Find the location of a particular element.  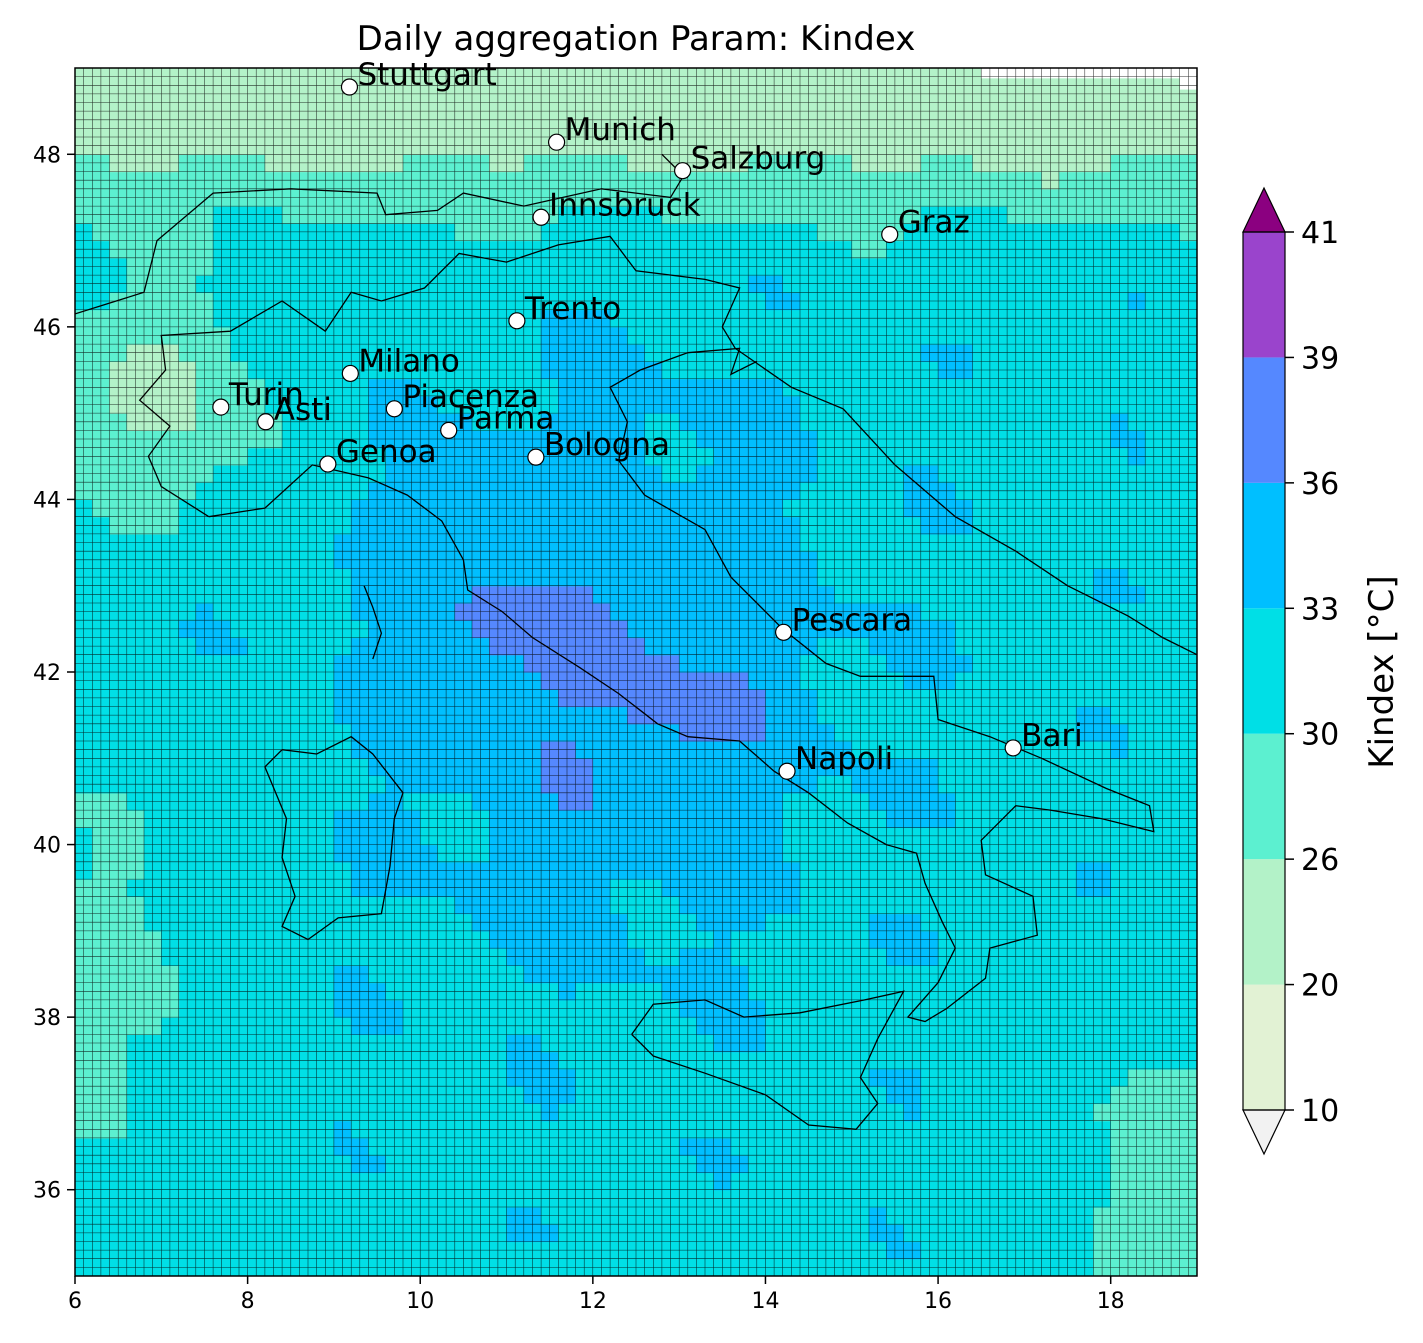

colorbar-over-arrow is located at coordinates (1264, 209).